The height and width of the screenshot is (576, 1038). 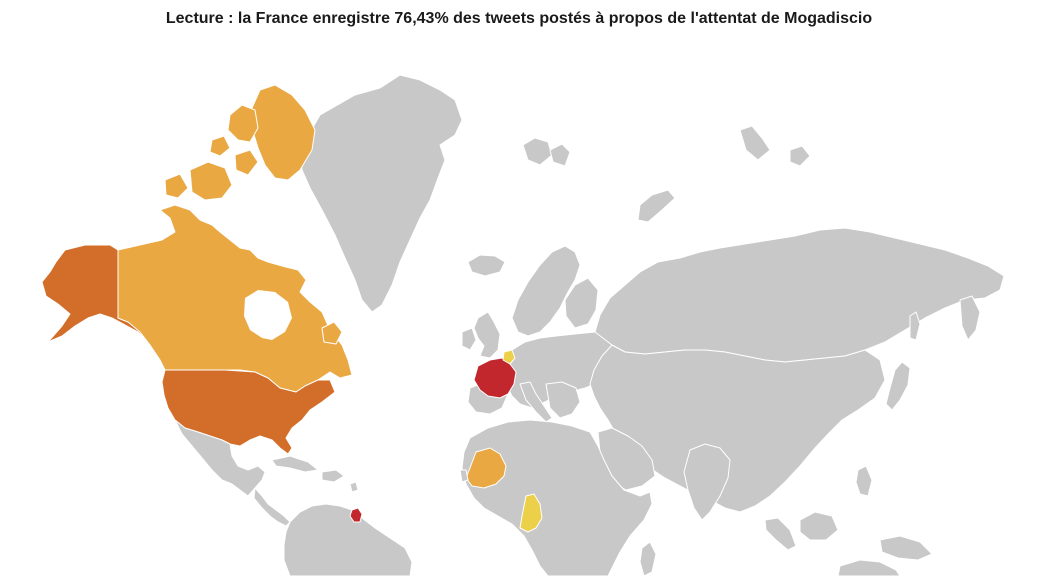 What do you see at coordinates (381, 193) in the screenshot?
I see `greenland` at bounding box center [381, 193].